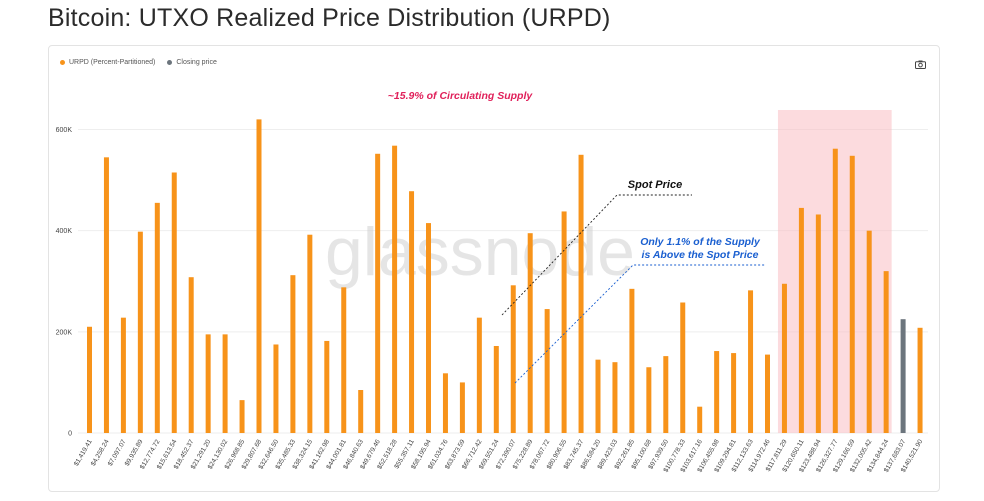 The image size is (984, 501). What do you see at coordinates (170, 62) in the screenshot?
I see `legend-dot-closing` at bounding box center [170, 62].